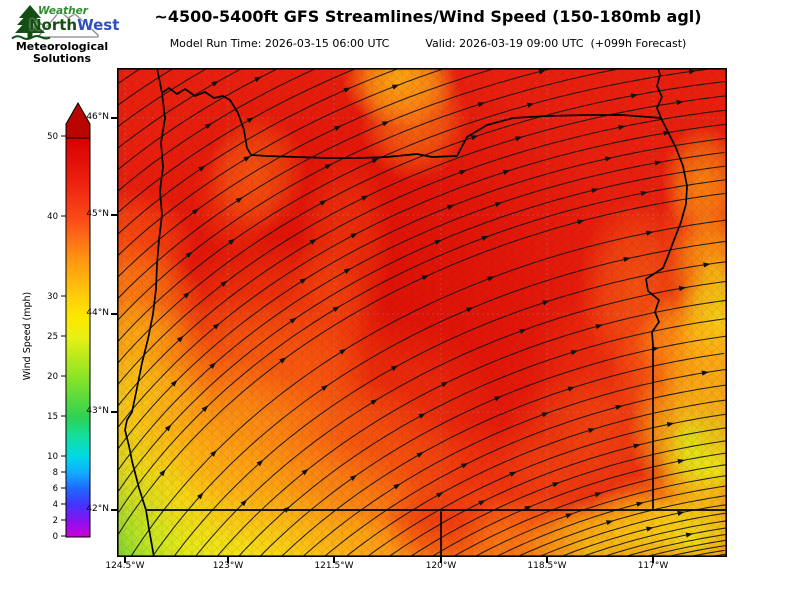 The width and height of the screenshot is (800, 600). What do you see at coordinates (55, 22) in the screenshot?
I see `logo-tree-mountain-icon` at bounding box center [55, 22].